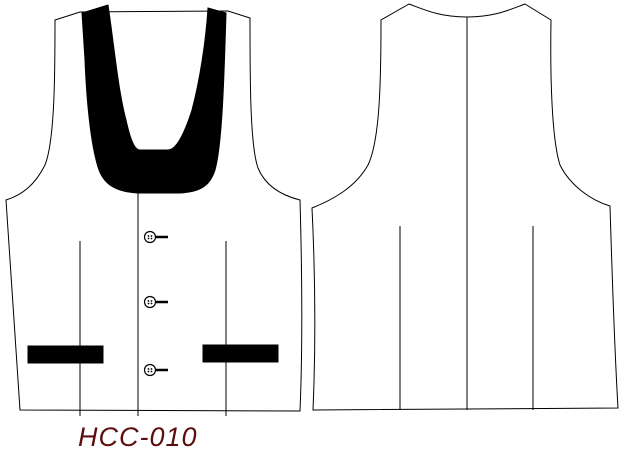 The width and height of the screenshot is (622, 461). I want to click on left-welt-pocket, so click(65, 354).